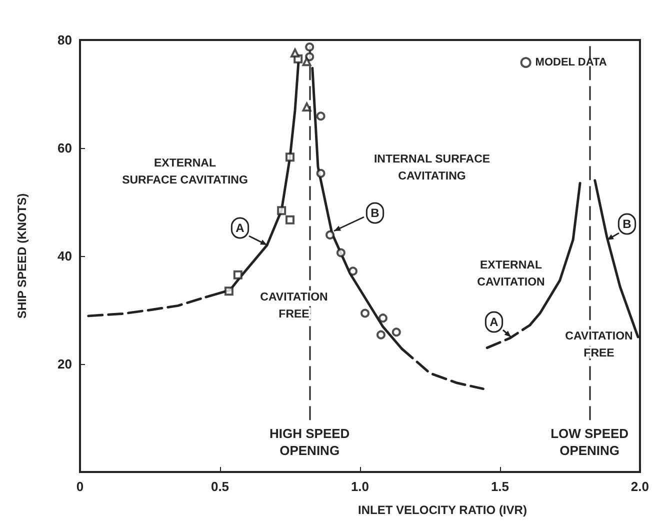 The image size is (652, 523). Describe the element at coordinates (65, 364) in the screenshot. I see `y-tick-label: 20` at that location.